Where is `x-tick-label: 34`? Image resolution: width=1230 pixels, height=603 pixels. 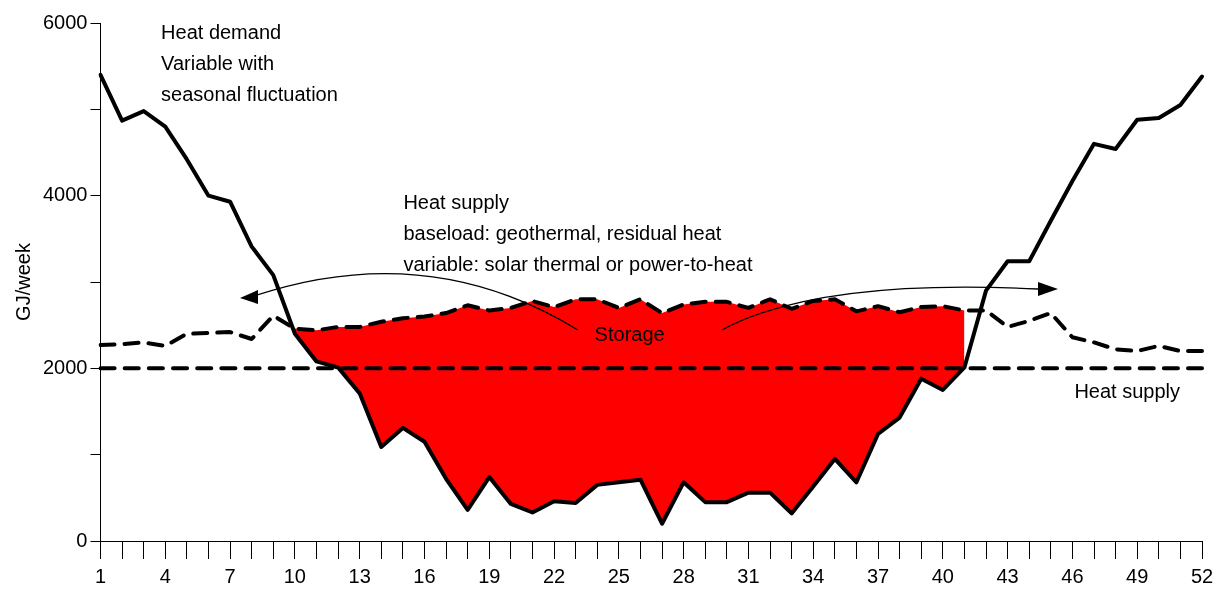
x-tick-label: 34 is located at coordinates (813, 575).